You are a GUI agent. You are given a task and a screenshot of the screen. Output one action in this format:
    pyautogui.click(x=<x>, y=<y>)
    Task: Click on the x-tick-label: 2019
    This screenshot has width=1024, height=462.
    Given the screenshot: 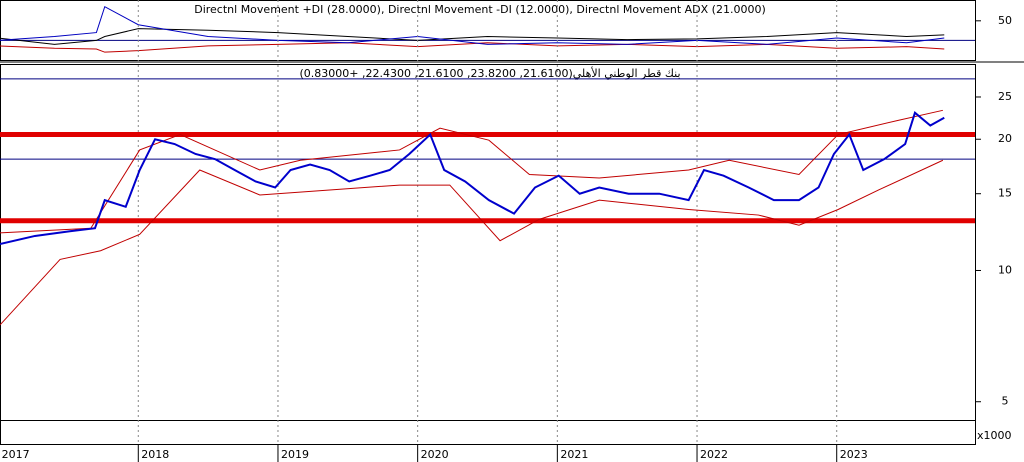 What is the action you would take?
    pyautogui.click(x=295, y=454)
    